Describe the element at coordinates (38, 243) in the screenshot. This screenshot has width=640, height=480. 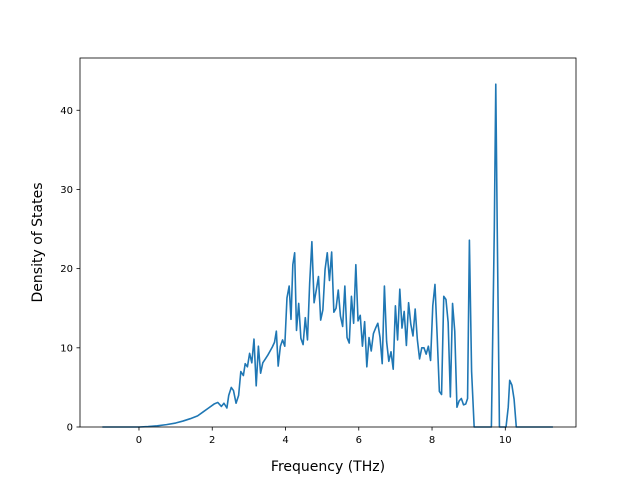
I see `y-axis-label: Density of States` at that location.